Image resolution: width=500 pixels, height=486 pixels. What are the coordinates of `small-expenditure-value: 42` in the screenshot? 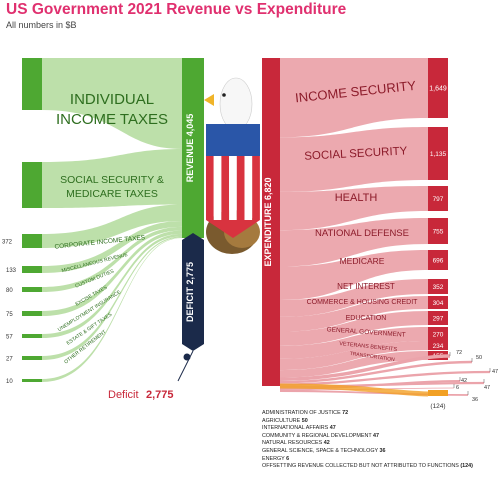 It's located at (464, 381).